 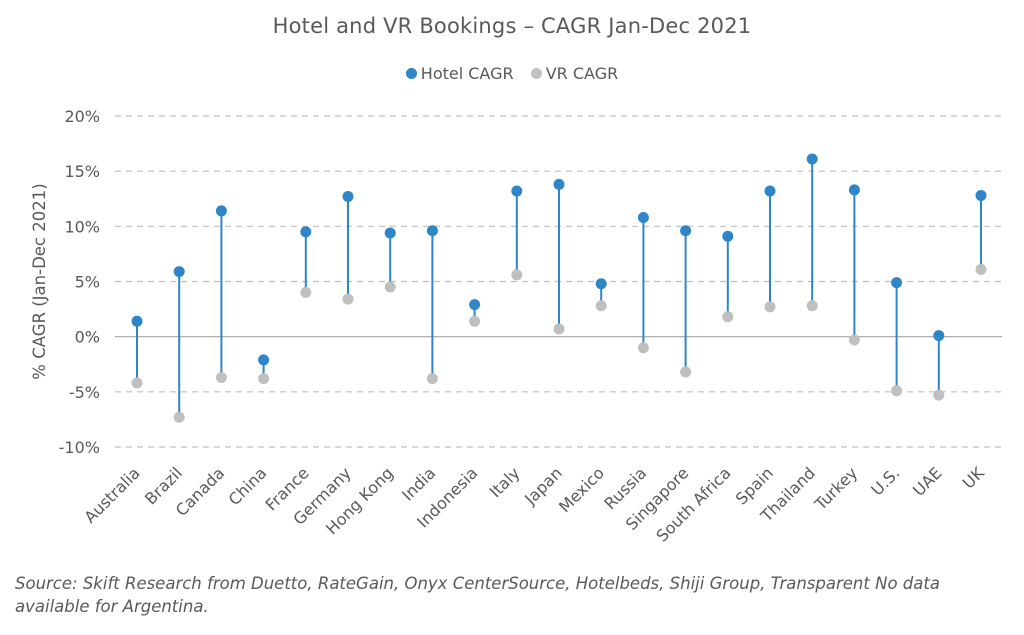 I want to click on y-axis-label: % CAGR (Jan-Dec 2021), so click(x=39, y=281).